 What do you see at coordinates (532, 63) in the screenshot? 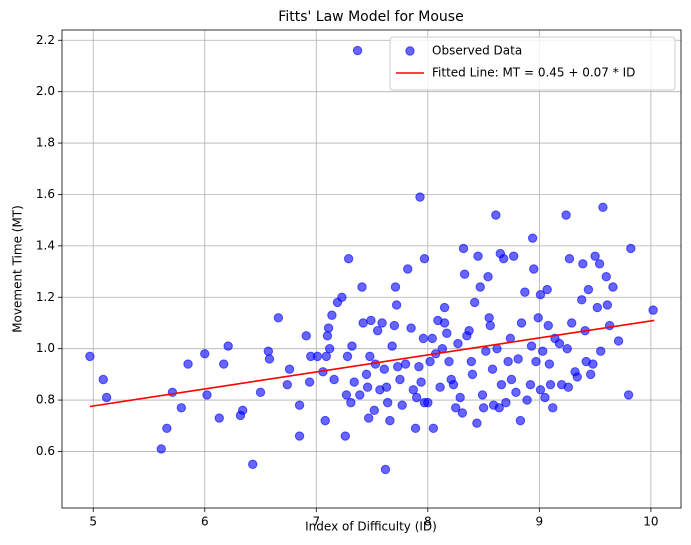
I see `legend-box` at bounding box center [532, 63].